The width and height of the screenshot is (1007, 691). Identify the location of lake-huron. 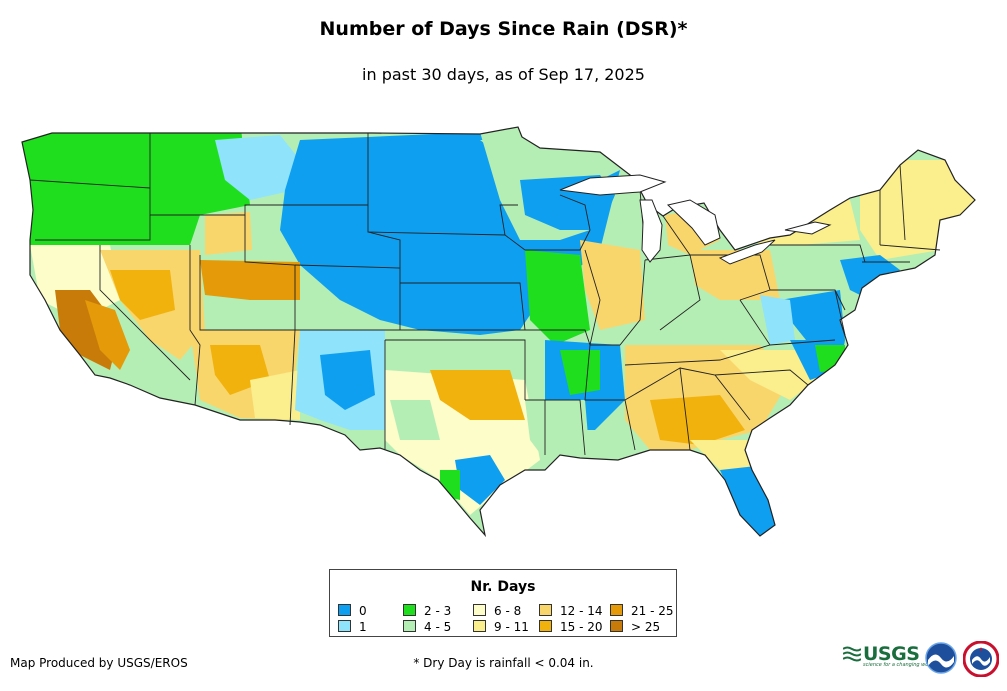
(693, 222).